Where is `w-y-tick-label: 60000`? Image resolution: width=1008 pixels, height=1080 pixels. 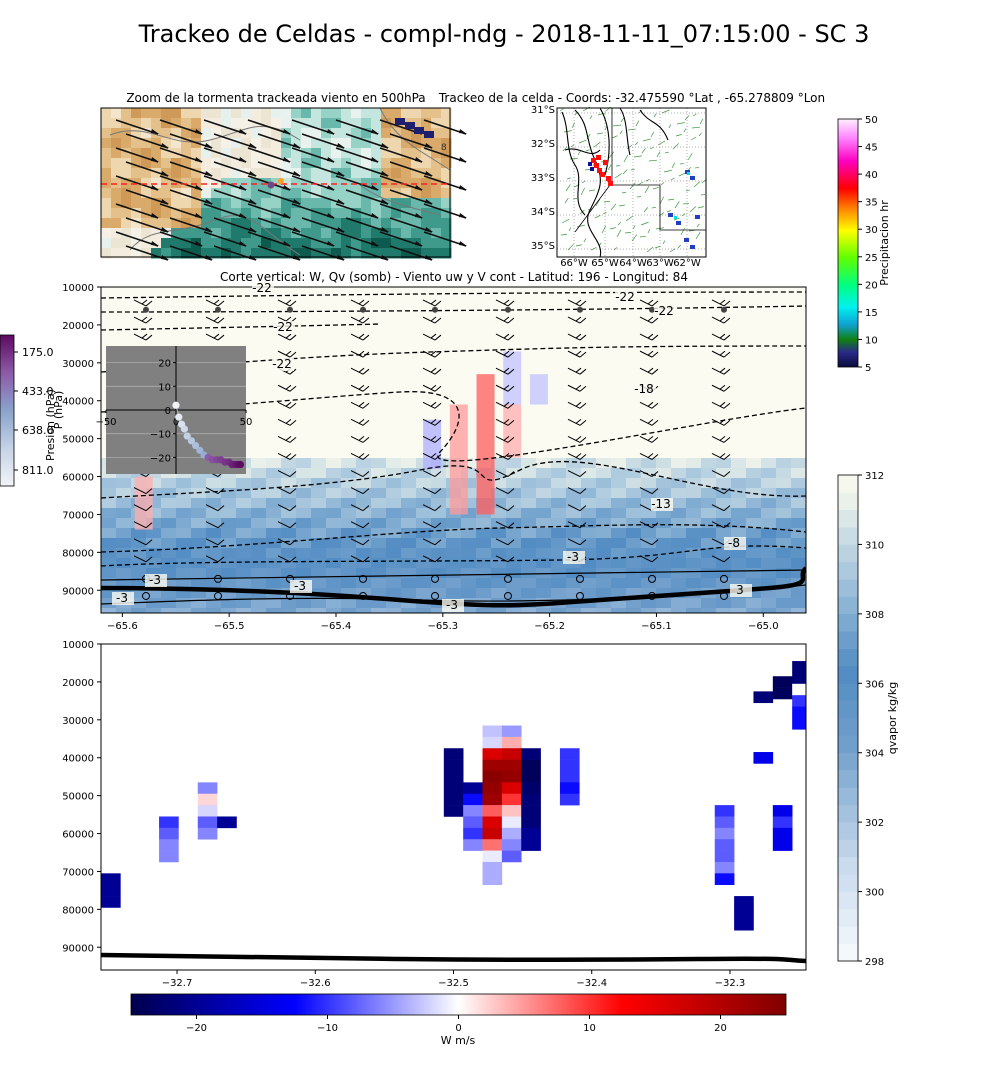 w-y-tick-label: 60000 is located at coordinates (78, 835).